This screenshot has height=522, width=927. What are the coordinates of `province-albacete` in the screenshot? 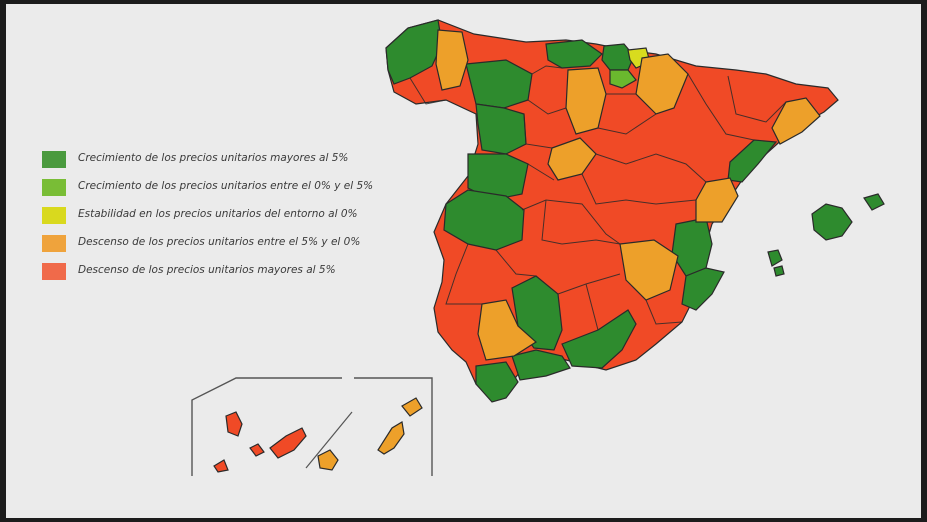 It's located at (649, 270).